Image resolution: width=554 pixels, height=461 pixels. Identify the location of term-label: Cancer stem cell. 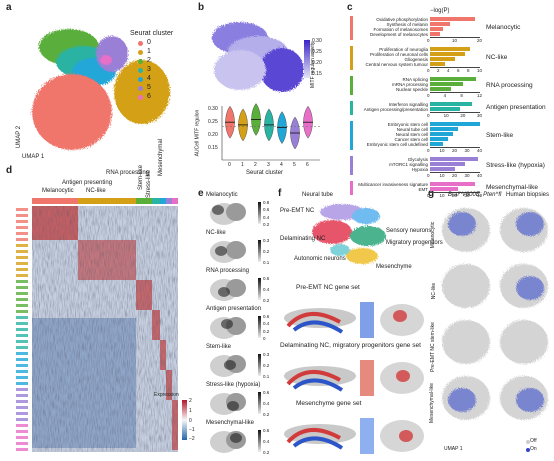
(411, 139).